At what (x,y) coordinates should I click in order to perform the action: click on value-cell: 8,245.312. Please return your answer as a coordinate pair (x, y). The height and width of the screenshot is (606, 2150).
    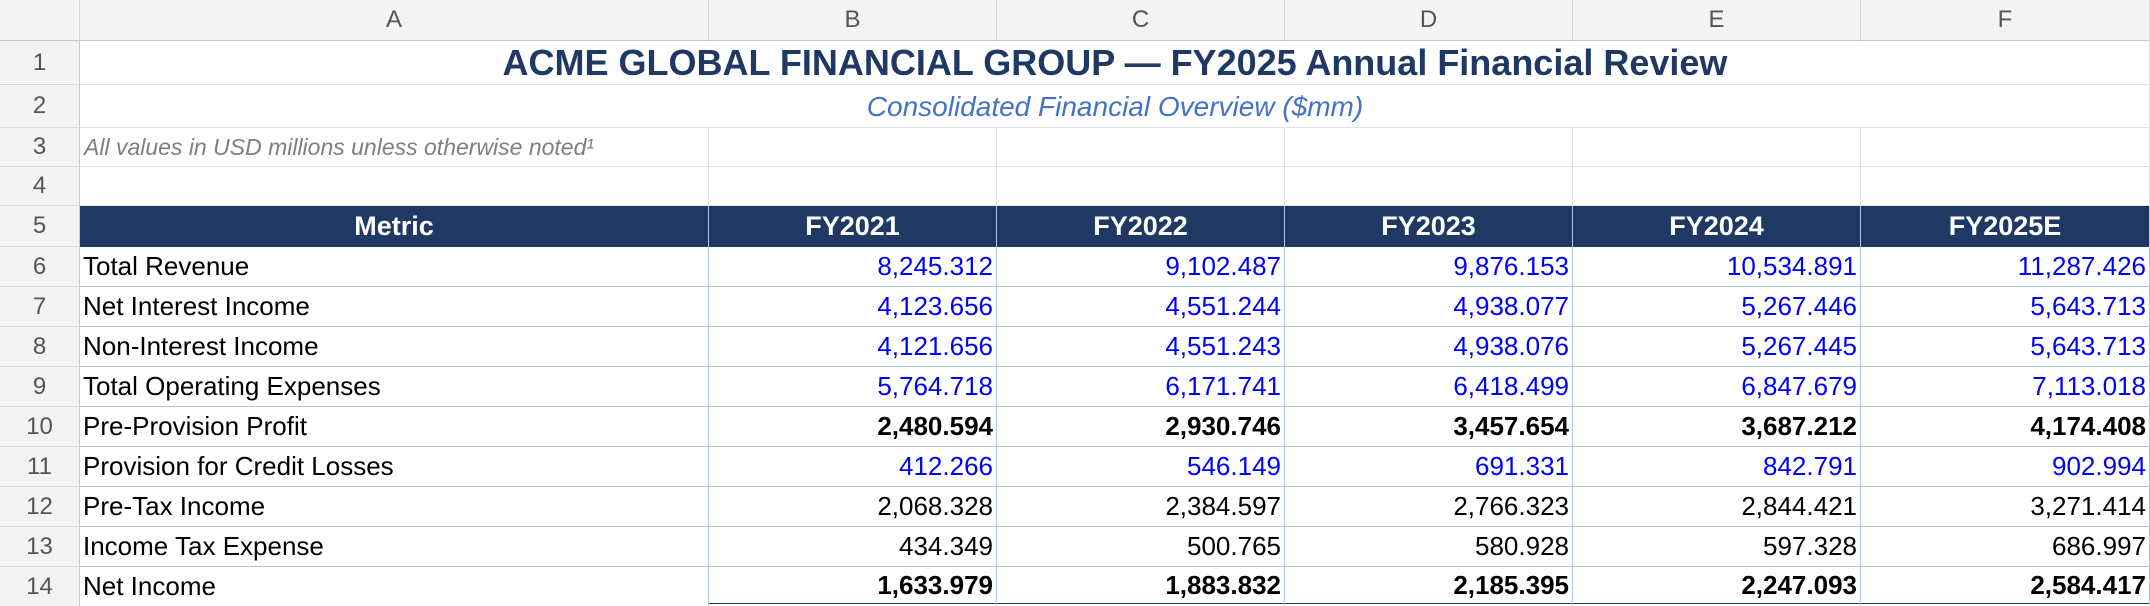
    Looking at the image, I should click on (853, 267).